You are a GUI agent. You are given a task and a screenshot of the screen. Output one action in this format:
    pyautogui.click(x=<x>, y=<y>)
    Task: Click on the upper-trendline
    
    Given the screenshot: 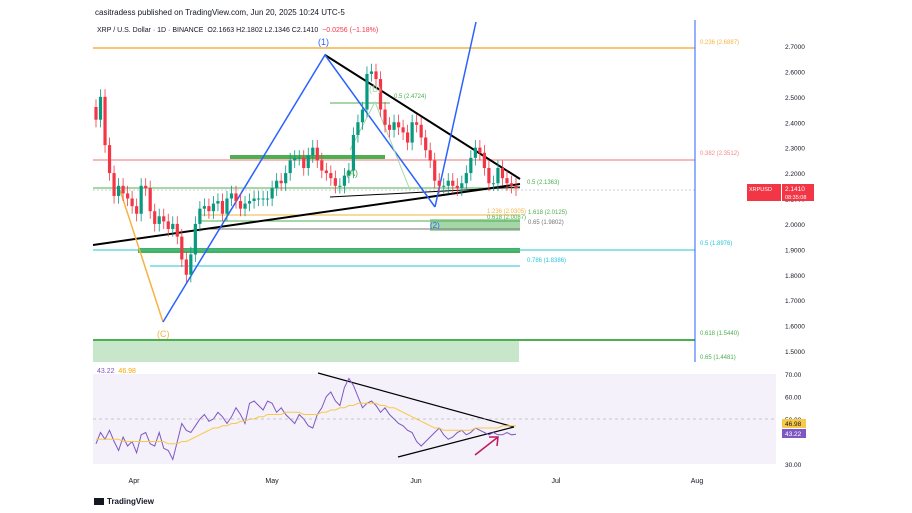 What is the action you would take?
    pyautogui.click(x=422, y=117)
    